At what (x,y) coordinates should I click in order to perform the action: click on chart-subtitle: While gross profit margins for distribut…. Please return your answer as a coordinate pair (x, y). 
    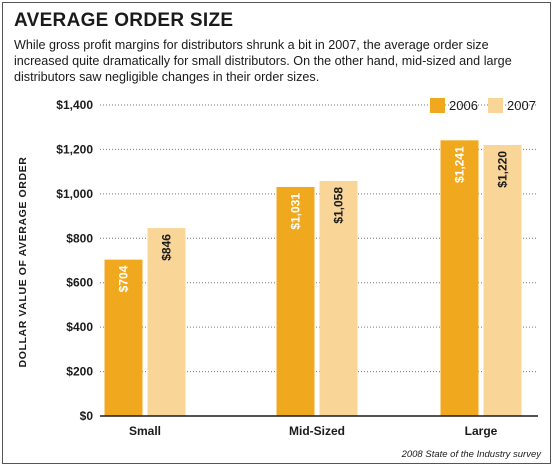
    Looking at the image, I should click on (263, 61).